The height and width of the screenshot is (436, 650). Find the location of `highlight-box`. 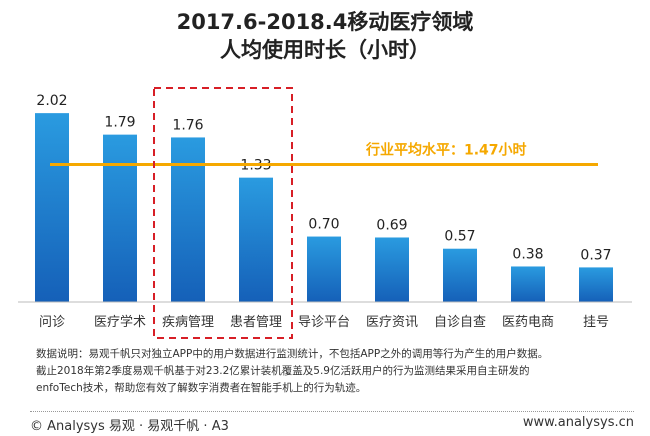

highlight-box is located at coordinates (223, 213).